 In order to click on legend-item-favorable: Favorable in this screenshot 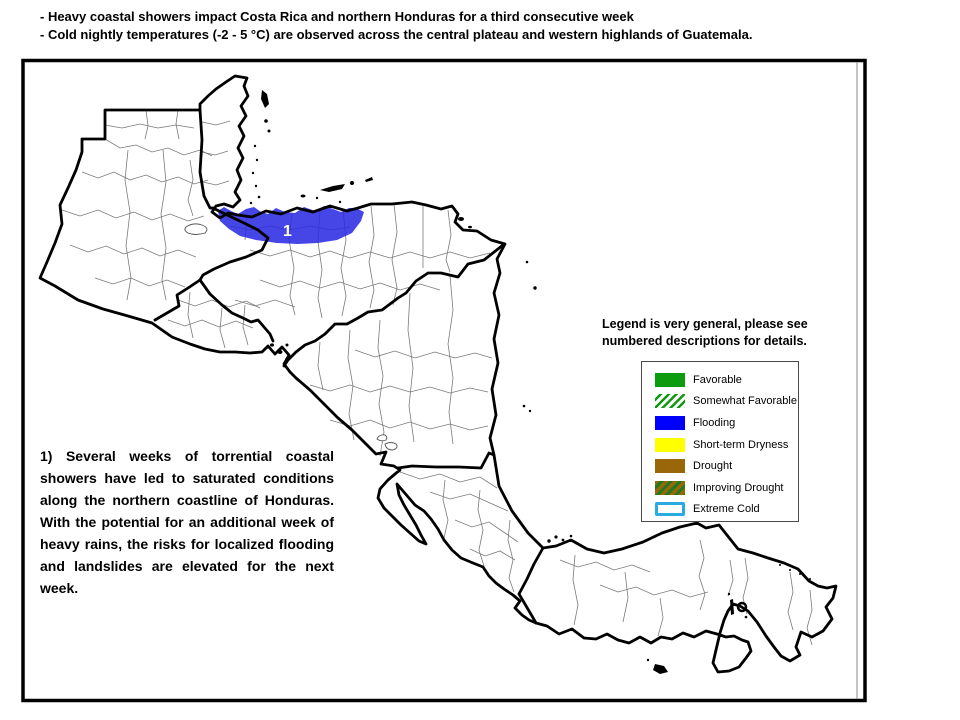, I will do `click(720, 380)`.